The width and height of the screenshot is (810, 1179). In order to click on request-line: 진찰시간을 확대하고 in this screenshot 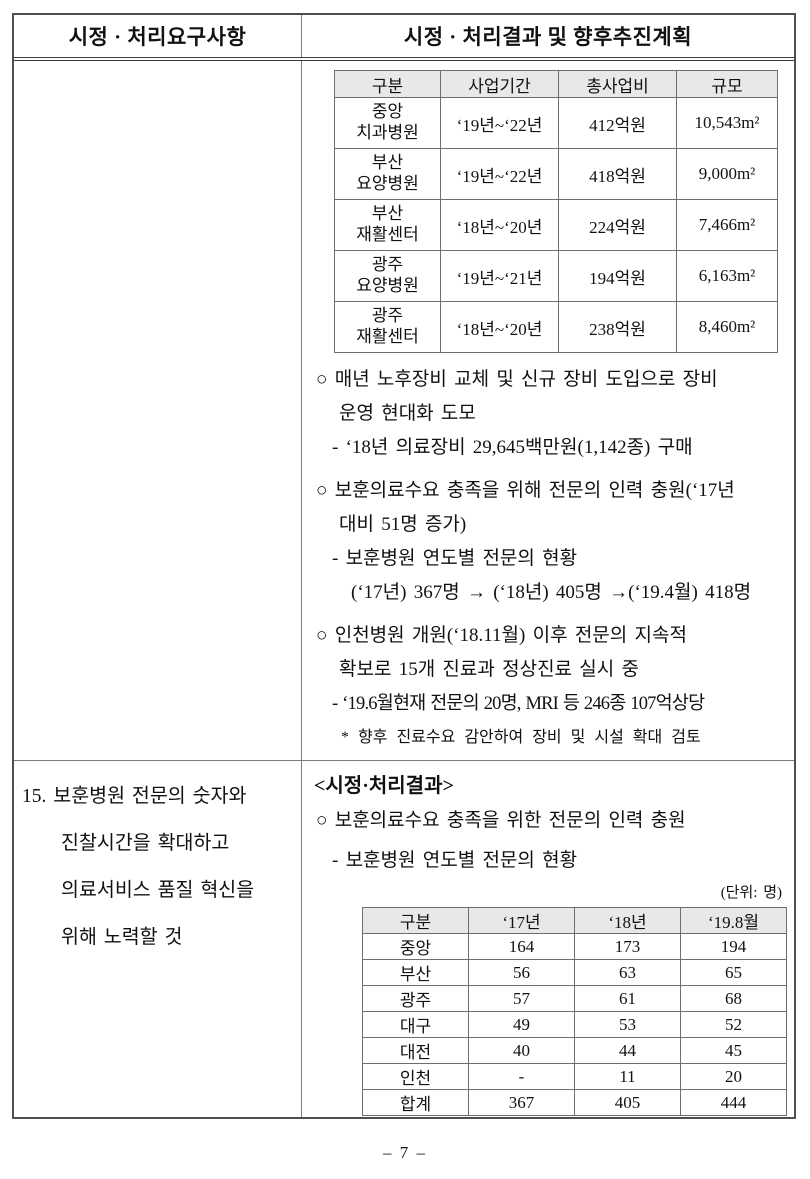, I will do `click(145, 843)`.